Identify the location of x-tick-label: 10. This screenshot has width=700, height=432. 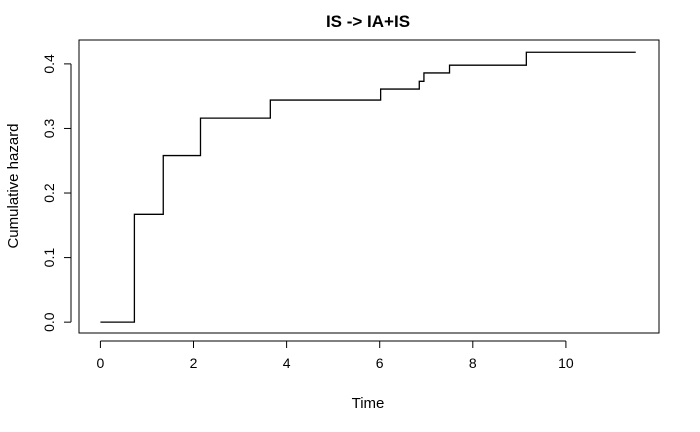
(566, 363).